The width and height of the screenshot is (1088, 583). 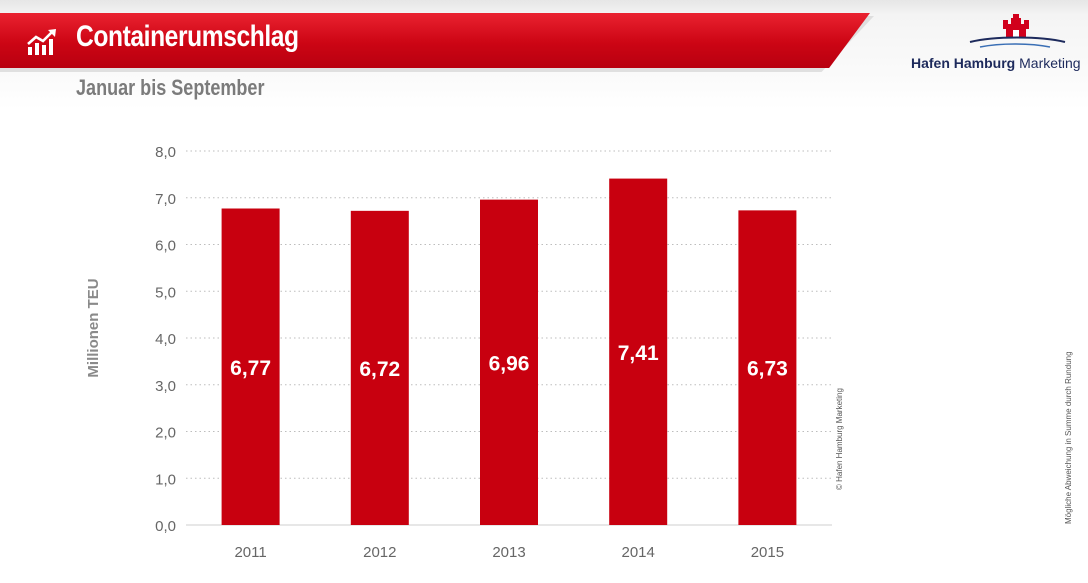 I want to click on page-title: Containerumschlag, so click(x=187, y=36).